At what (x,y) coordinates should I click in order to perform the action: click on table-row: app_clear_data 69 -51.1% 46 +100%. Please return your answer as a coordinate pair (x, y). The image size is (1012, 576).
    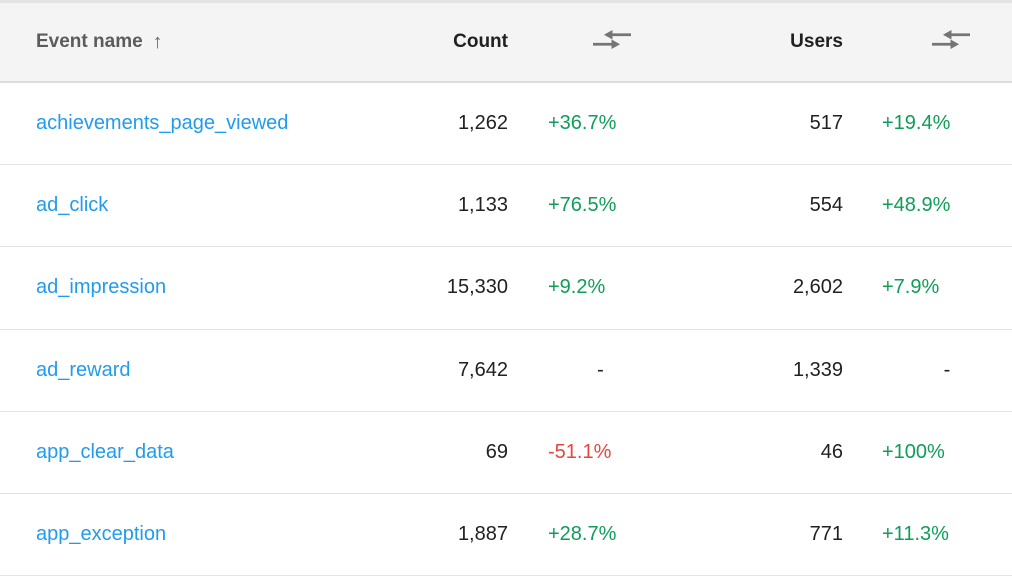
    Looking at the image, I should click on (506, 452).